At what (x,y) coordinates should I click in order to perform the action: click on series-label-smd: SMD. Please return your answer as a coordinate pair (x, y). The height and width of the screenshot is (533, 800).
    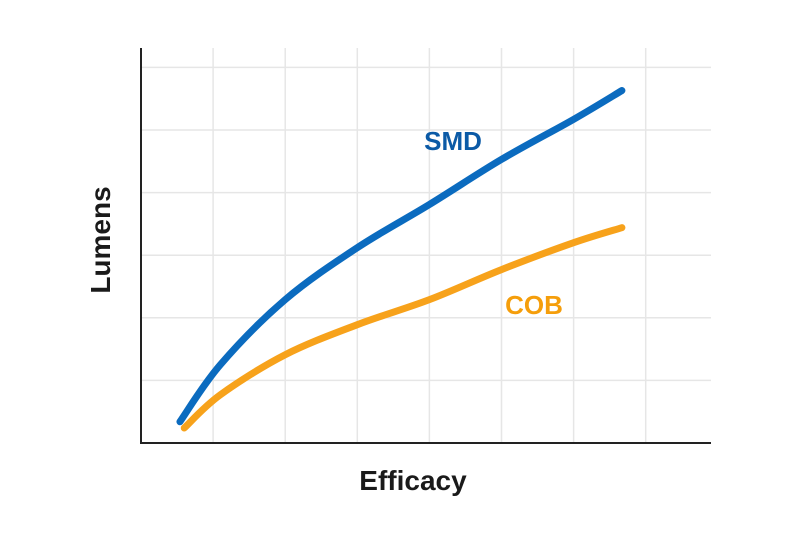
    Looking at the image, I should click on (453, 141).